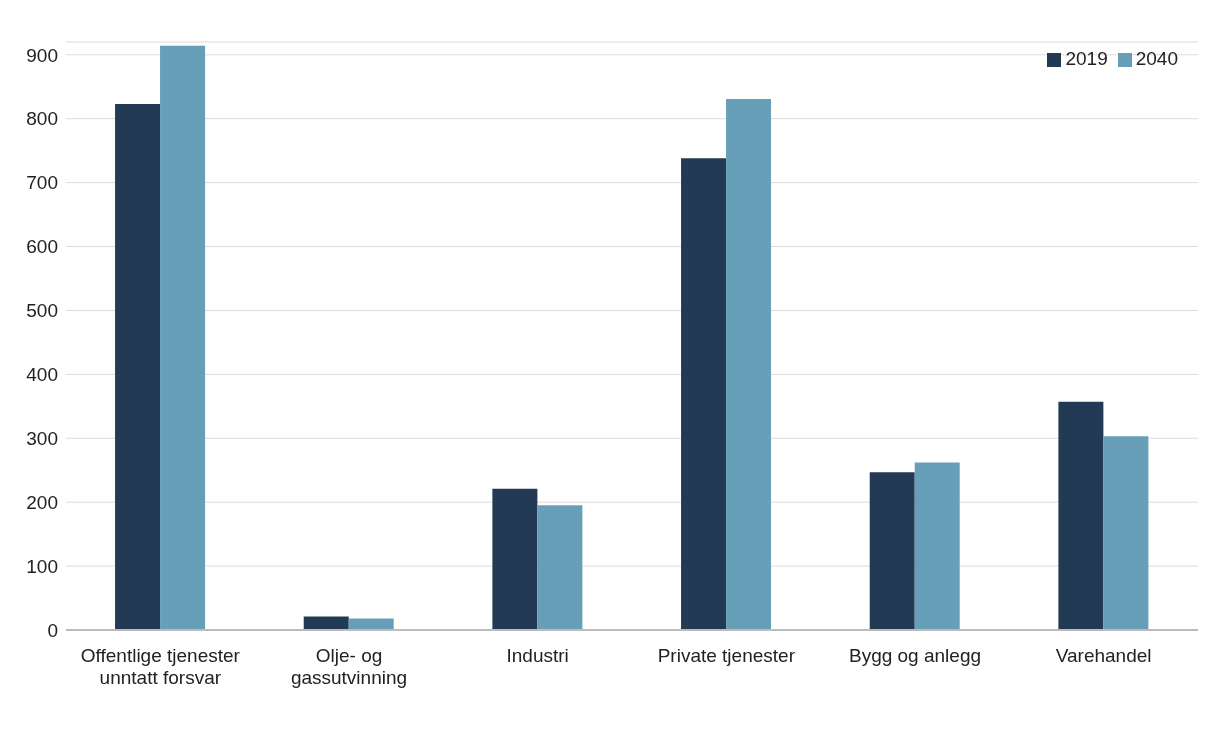  Describe the element at coordinates (349, 666) in the screenshot. I see `x-tick-label: Olje- og gassutvinning` at that location.